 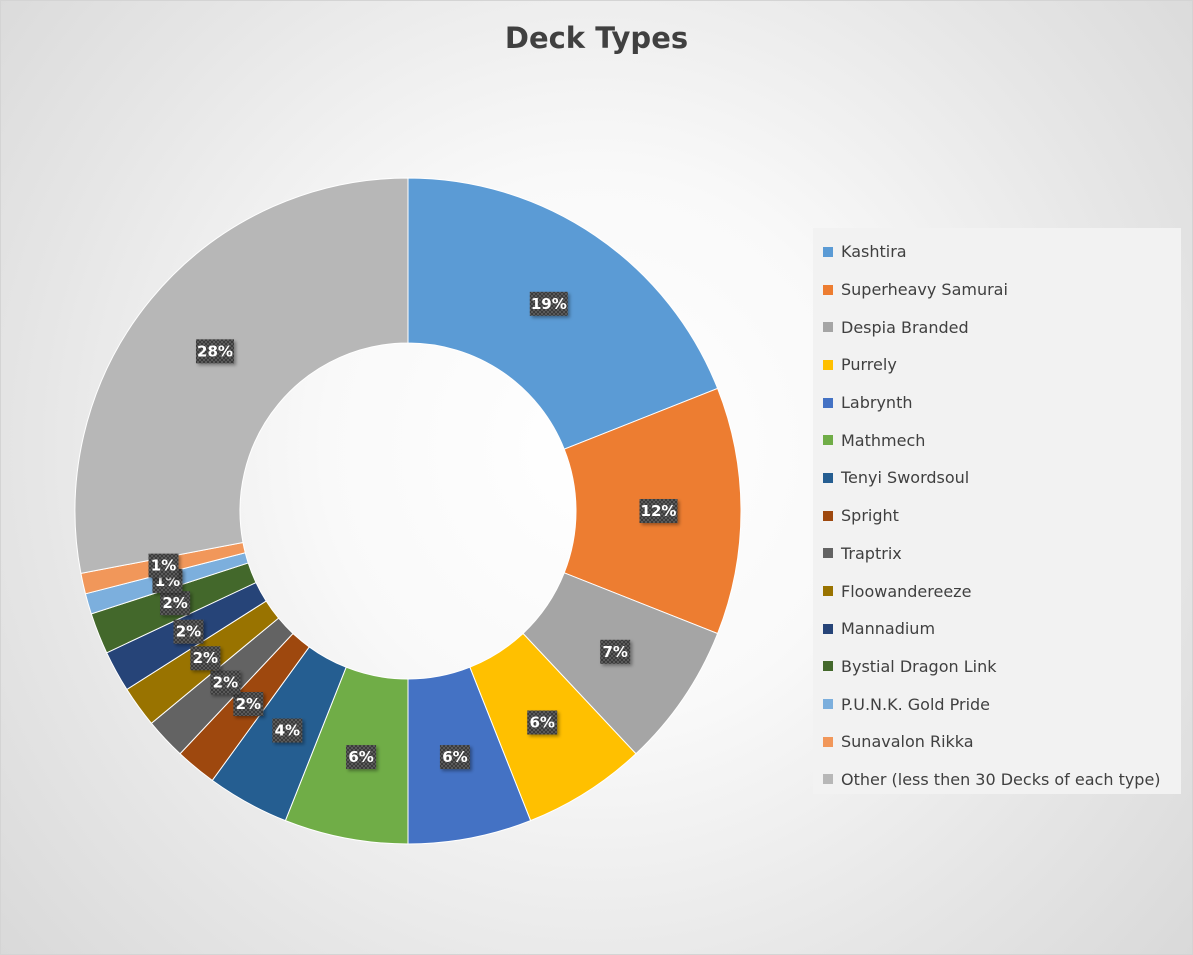 What do you see at coordinates (997, 629) in the screenshot?
I see `legend-item-mannadium: Mannadium` at bounding box center [997, 629].